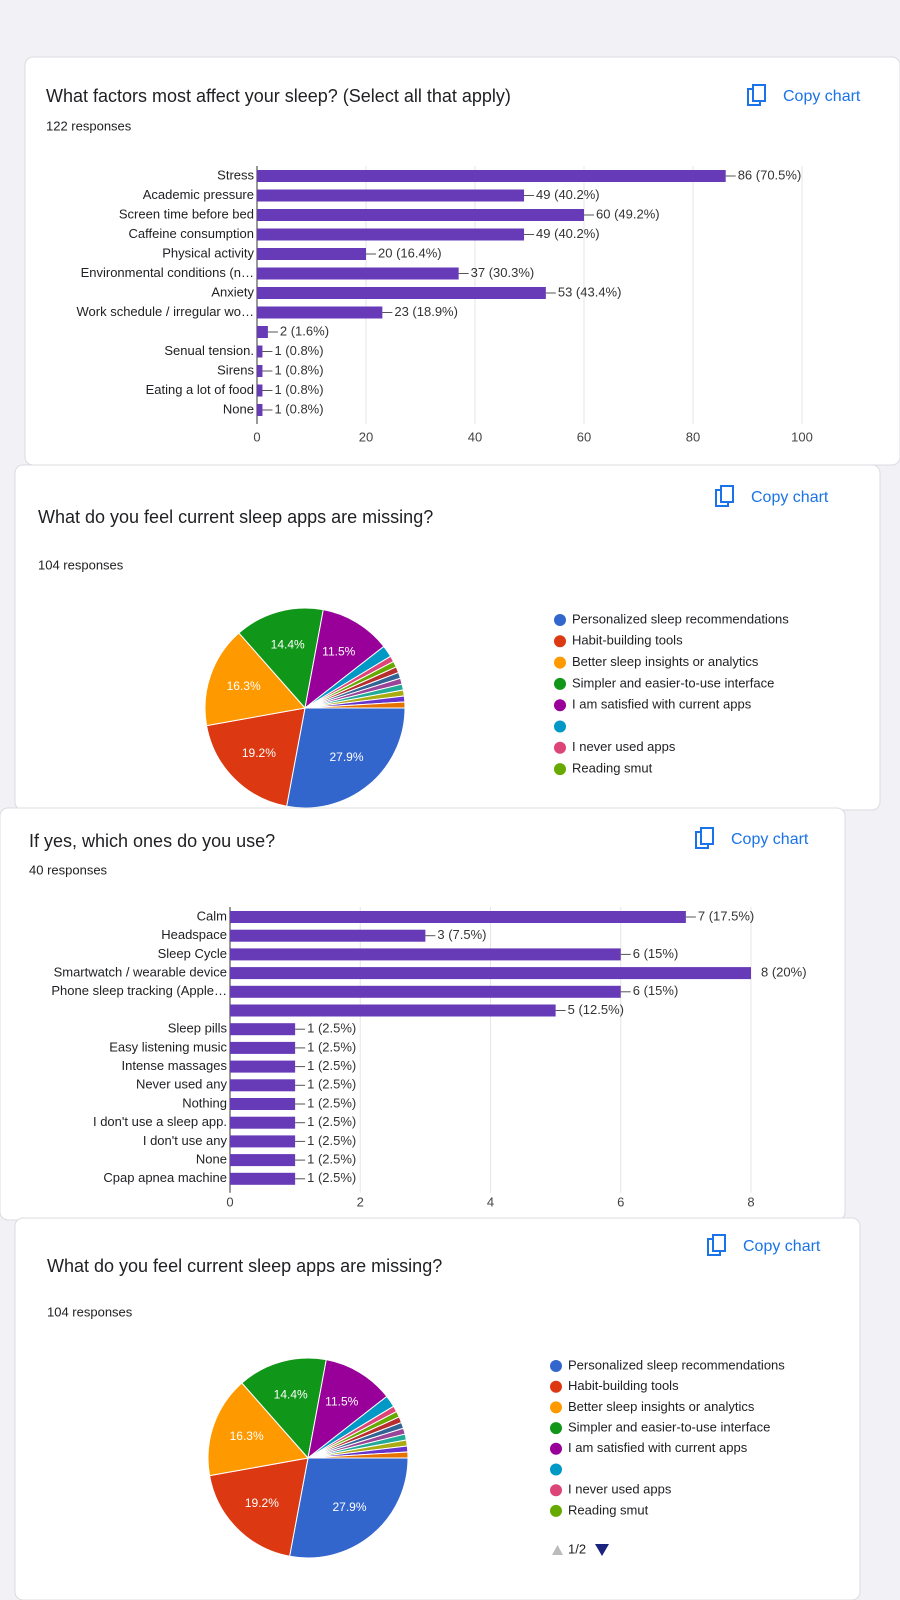  Describe the element at coordinates (596, 1009) in the screenshot. I see `data-label: 5 (12.5%)` at that location.